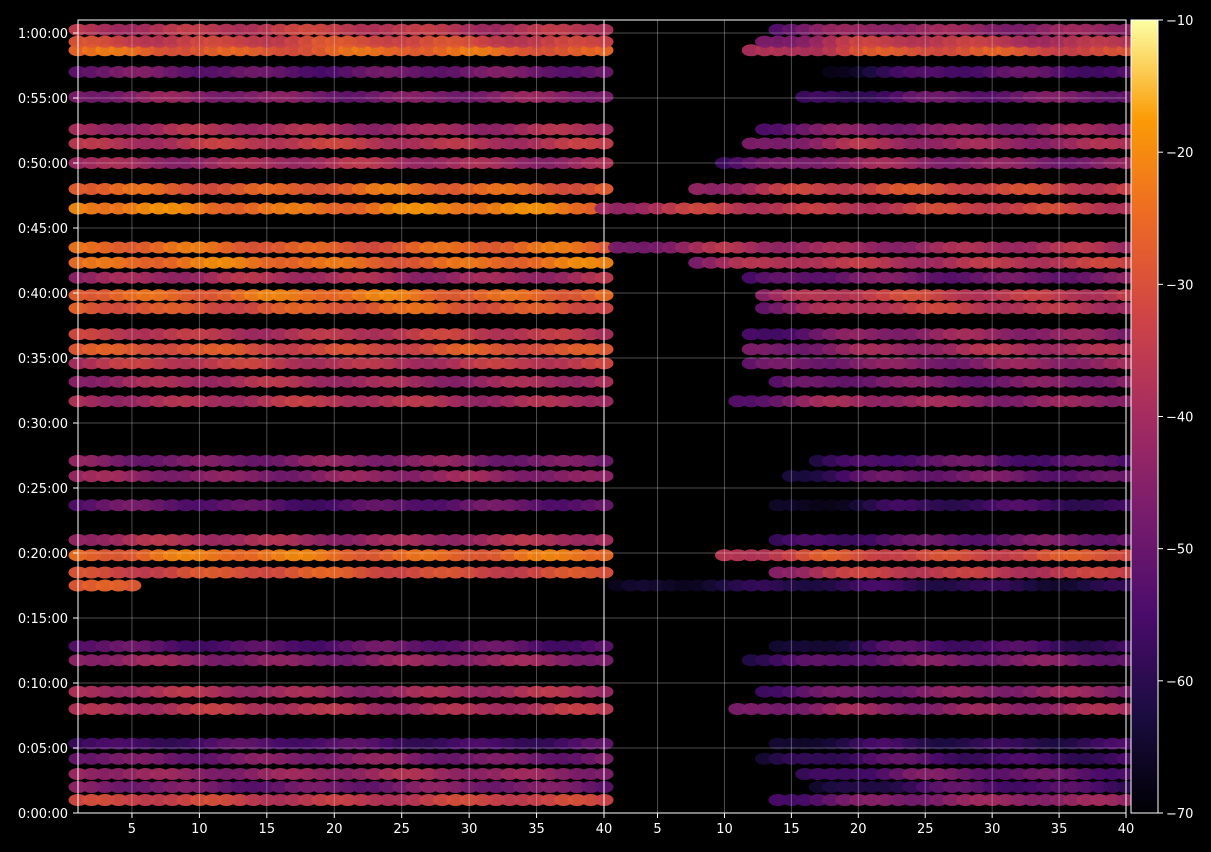 The width and height of the screenshot is (1211, 852). Describe the element at coordinates (1179, 21) in the screenshot. I see `colorbar-tick-label: −10` at that location.